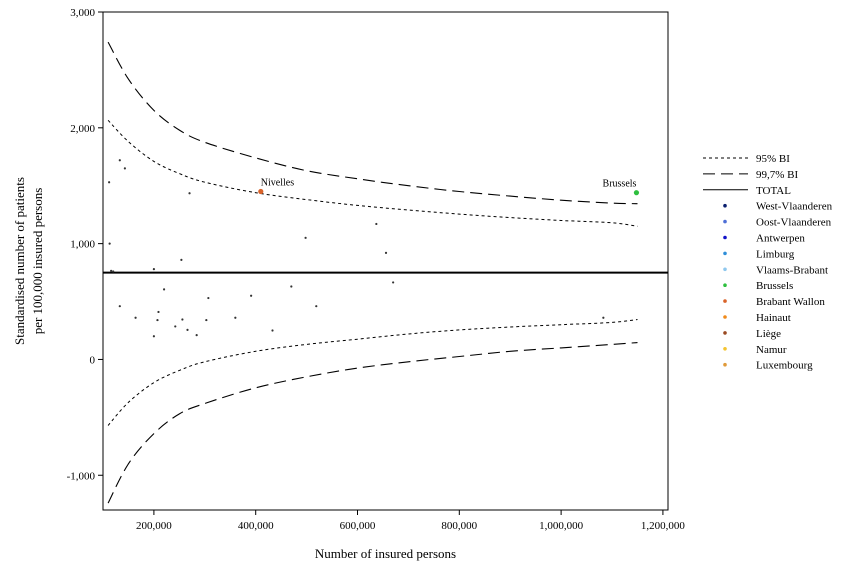 This screenshot has width=864, height=581. Describe the element at coordinates (775, 254) in the screenshot. I see `legend-label: Limburg` at that location.